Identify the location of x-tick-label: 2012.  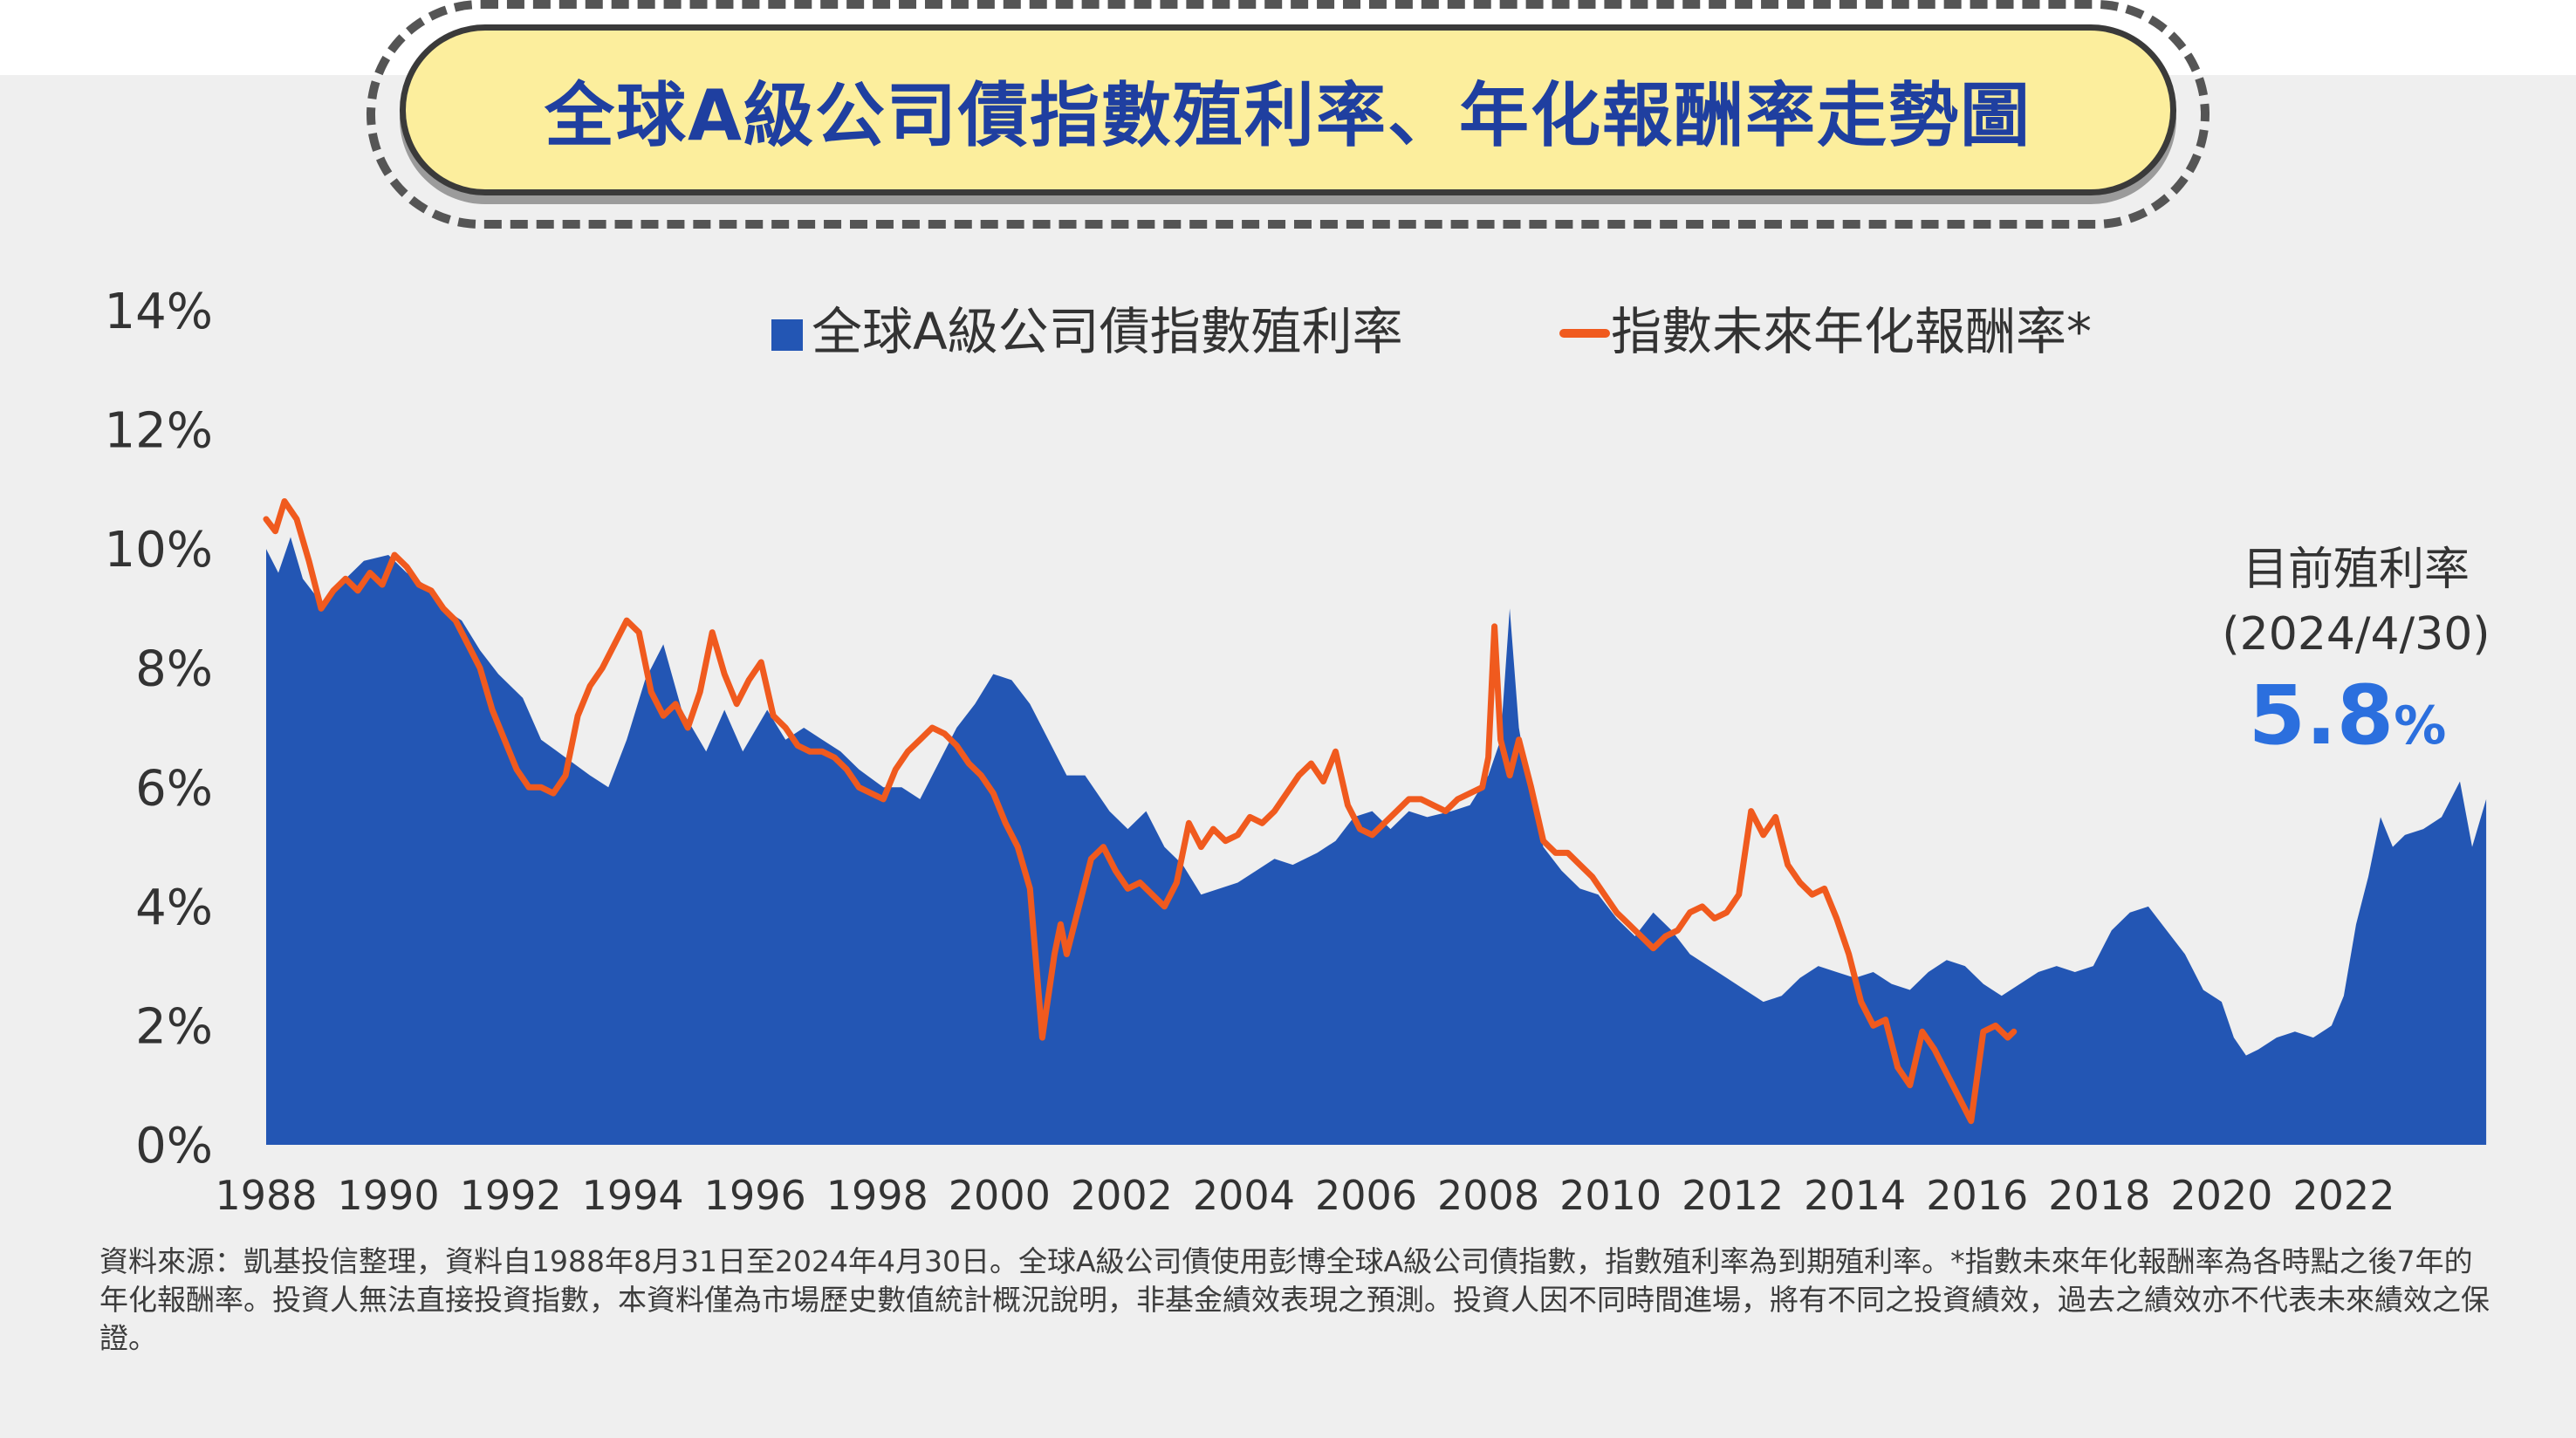
(1733, 1195).